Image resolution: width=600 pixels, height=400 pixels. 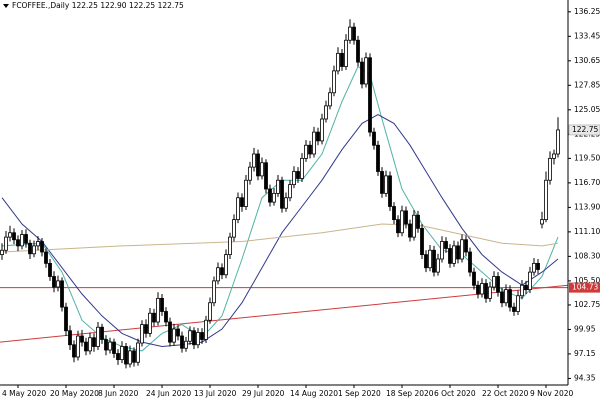 I want to click on last-price-label: 122.75, so click(x=585, y=129).